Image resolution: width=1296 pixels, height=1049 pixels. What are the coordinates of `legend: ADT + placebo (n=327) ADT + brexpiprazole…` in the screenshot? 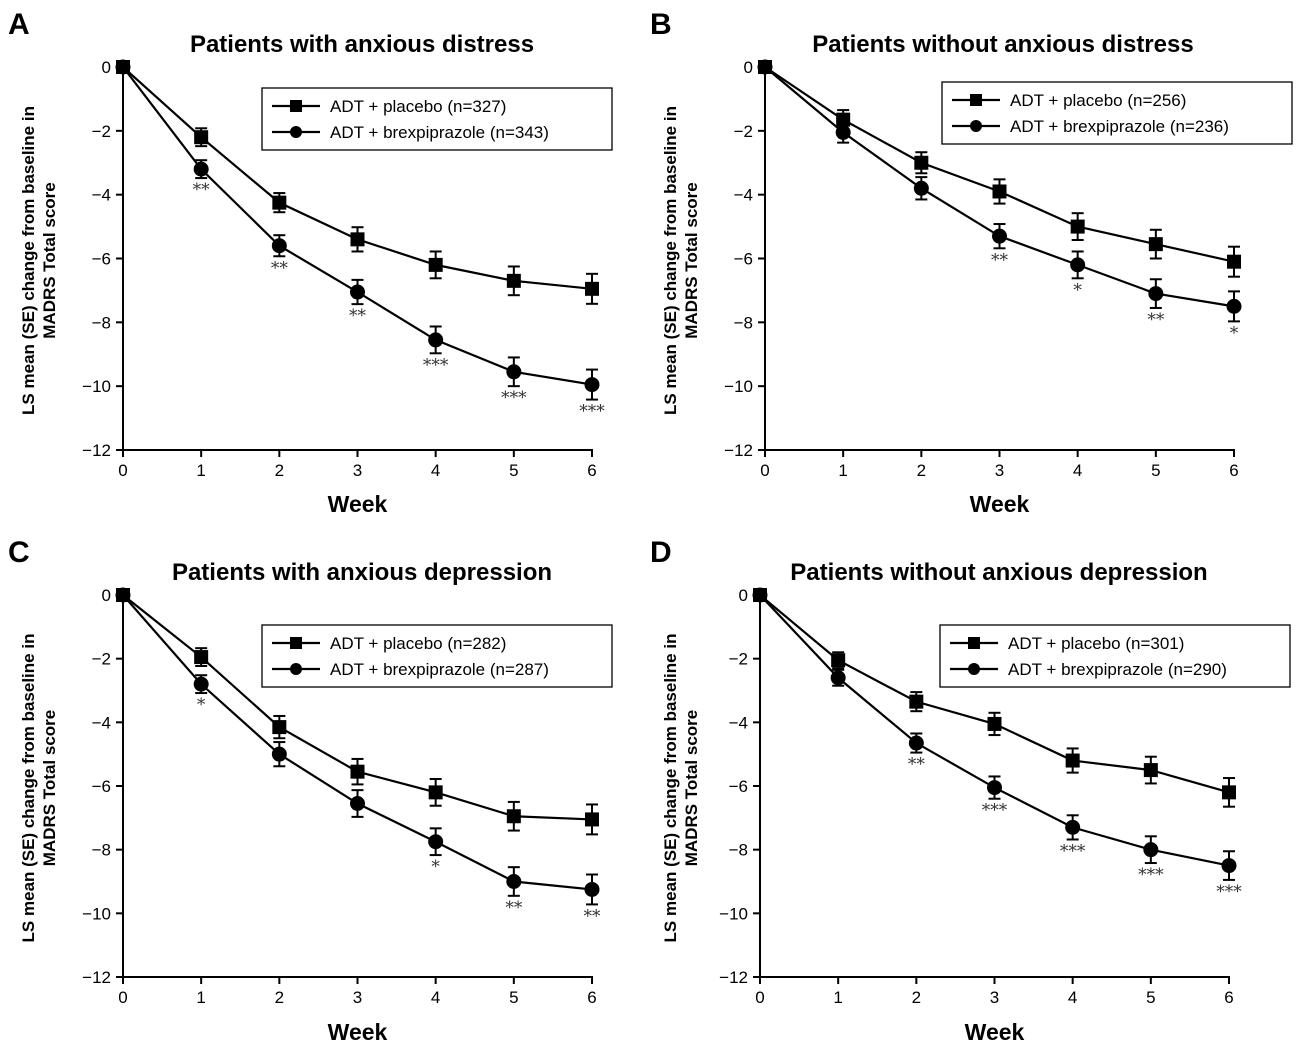 It's located at (437, 119).